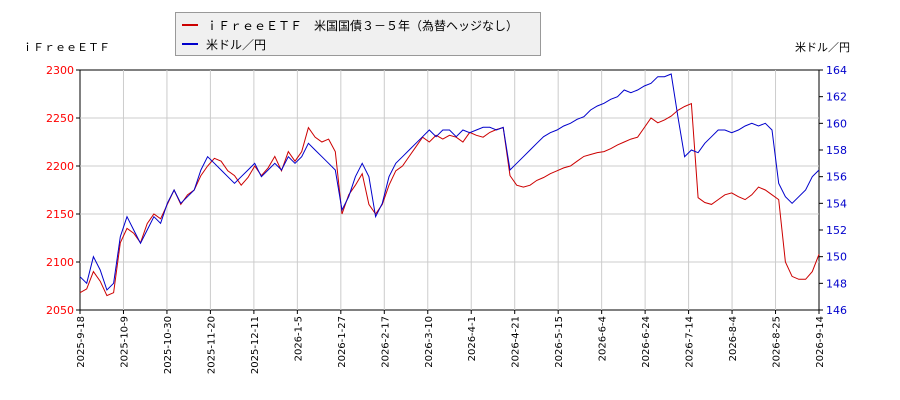  I want to click on x-axis-tick-label: 2025-10-30, so click(168, 345).